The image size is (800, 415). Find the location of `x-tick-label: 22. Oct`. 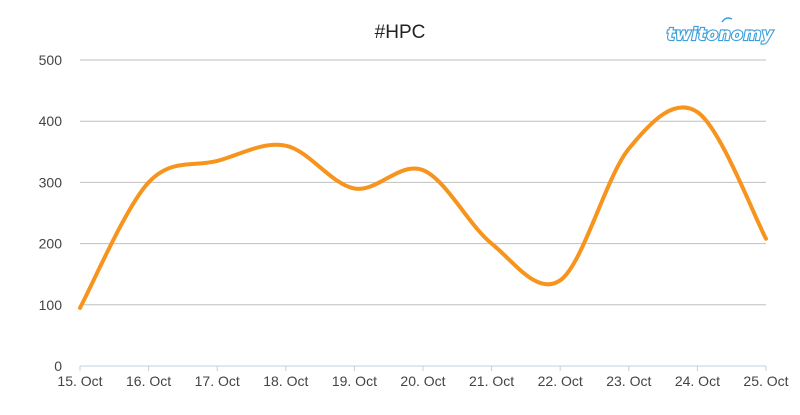

x-tick-label: 22. Oct is located at coordinates (560, 381).